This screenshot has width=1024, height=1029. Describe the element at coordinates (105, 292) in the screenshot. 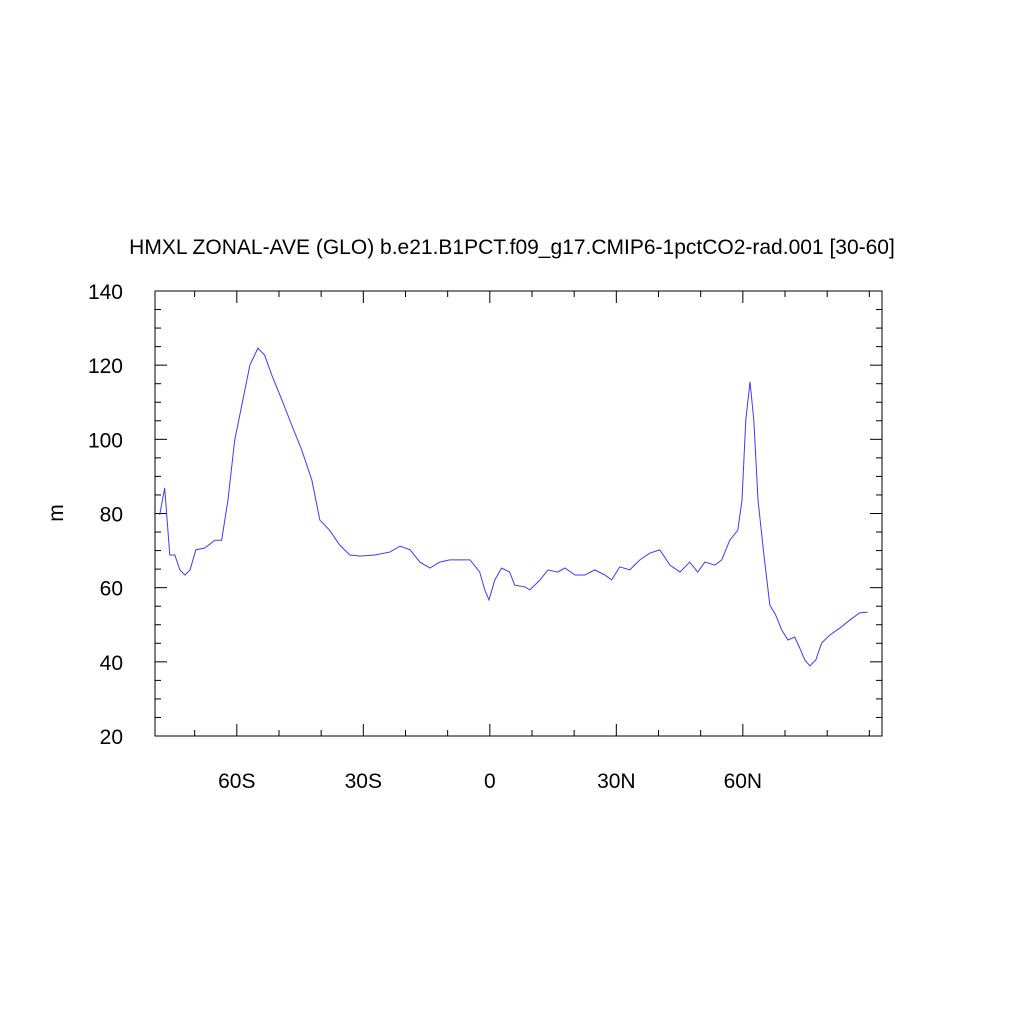

I see `y-tick-label: 140` at that location.